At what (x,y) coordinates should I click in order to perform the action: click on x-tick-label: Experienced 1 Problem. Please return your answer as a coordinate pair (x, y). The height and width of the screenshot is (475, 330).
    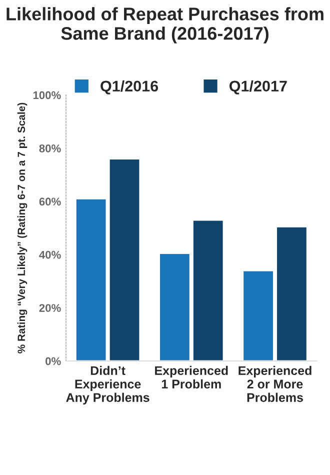
    Looking at the image, I should click on (191, 377).